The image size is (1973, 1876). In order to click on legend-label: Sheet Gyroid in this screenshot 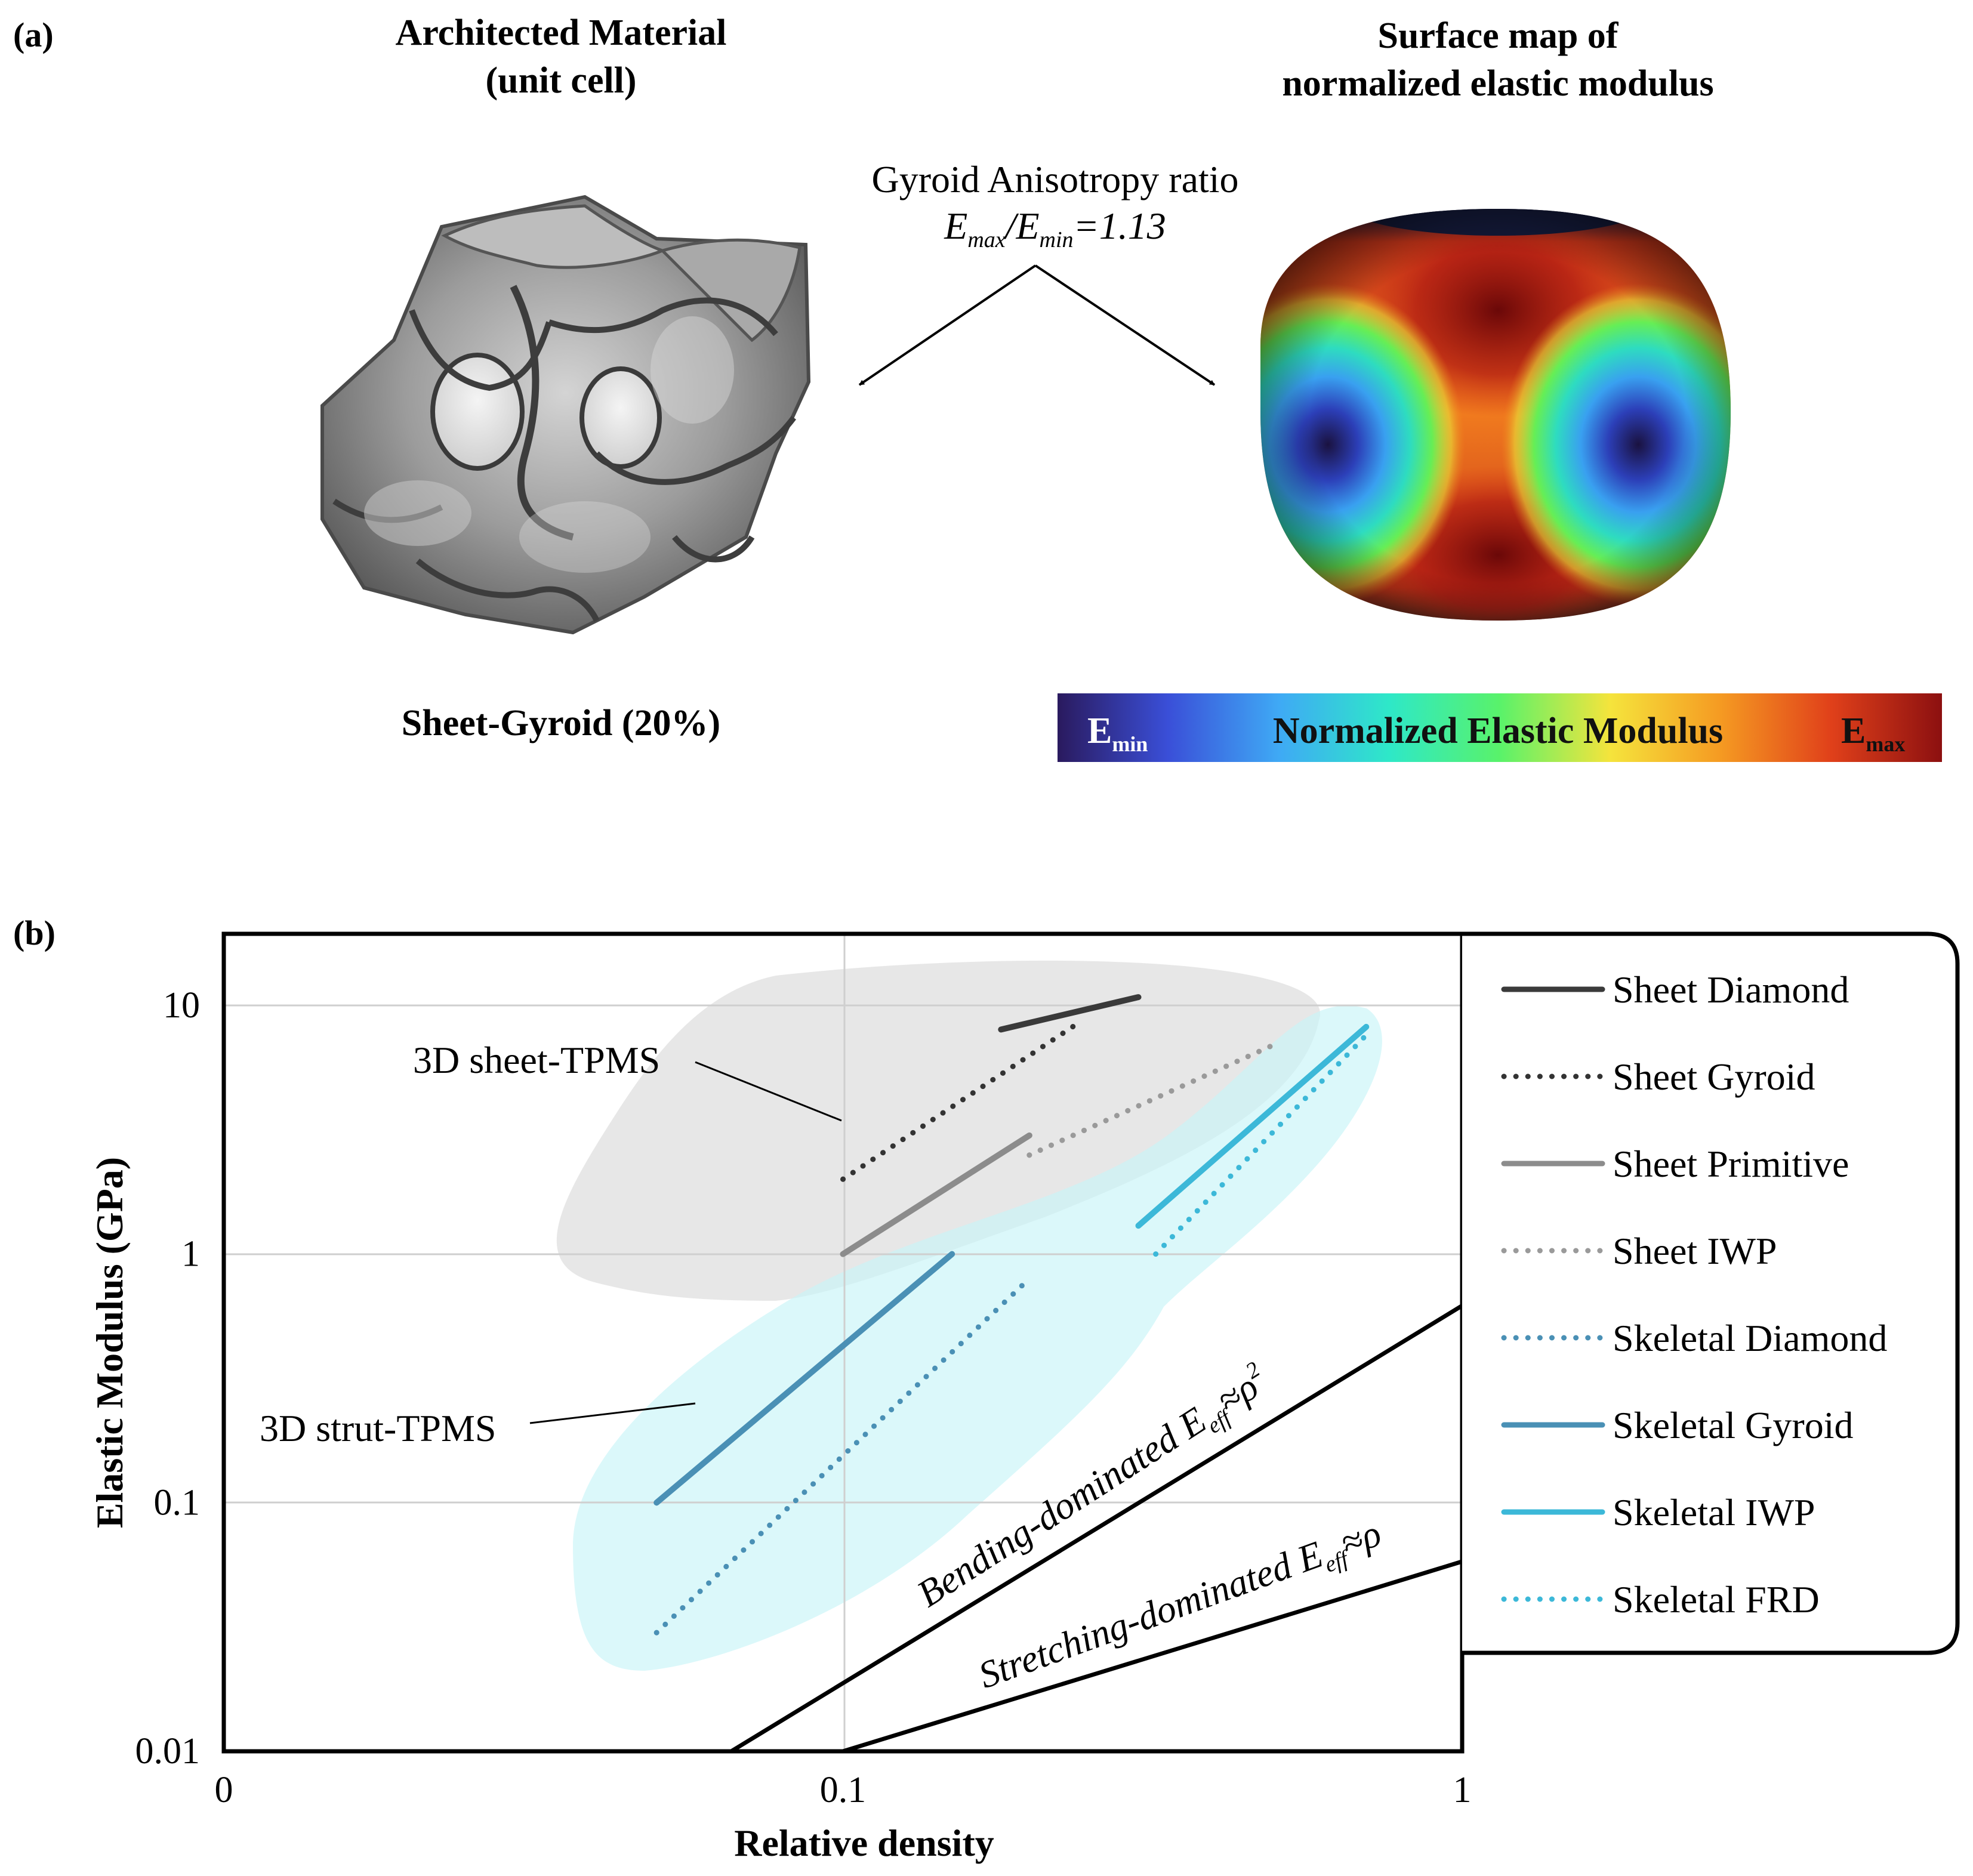, I will do `click(1714, 1077)`.